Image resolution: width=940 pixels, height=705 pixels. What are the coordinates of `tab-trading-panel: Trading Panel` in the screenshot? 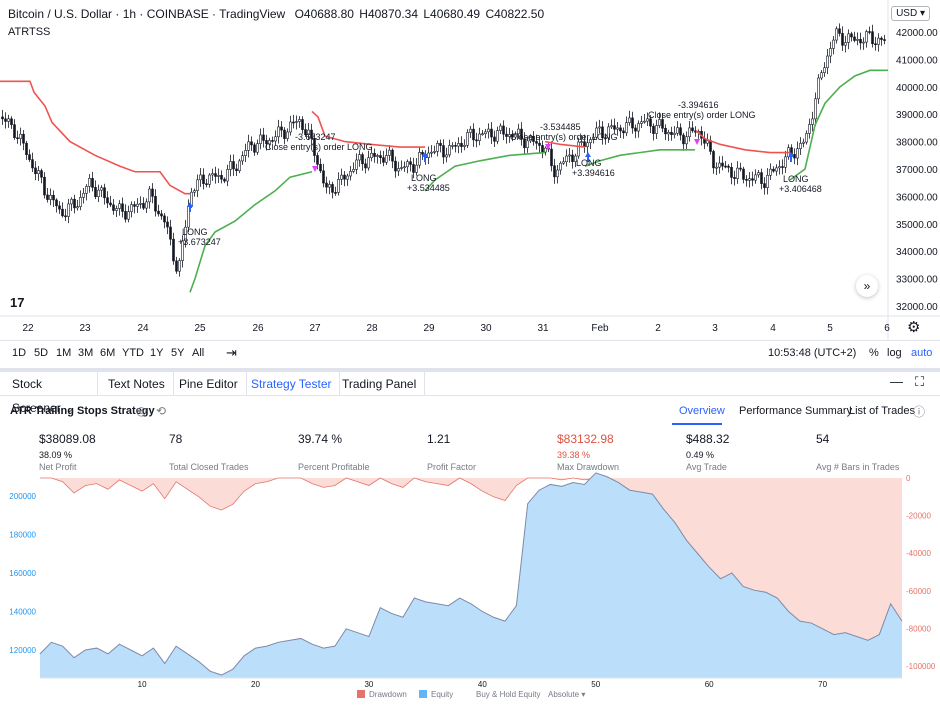 It's located at (380, 384).